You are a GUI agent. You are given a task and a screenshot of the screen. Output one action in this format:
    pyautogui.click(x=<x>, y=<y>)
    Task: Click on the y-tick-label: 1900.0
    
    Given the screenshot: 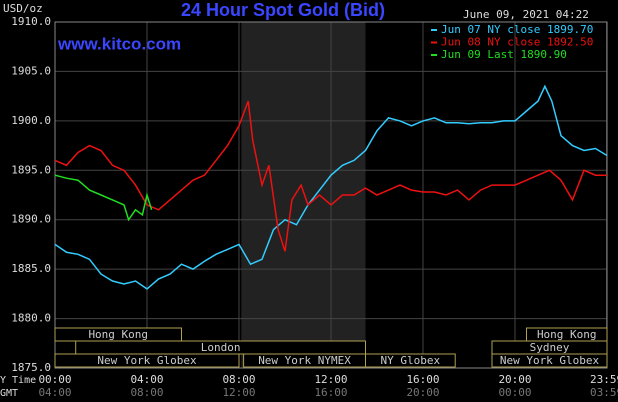 What is the action you would take?
    pyautogui.click(x=31, y=120)
    